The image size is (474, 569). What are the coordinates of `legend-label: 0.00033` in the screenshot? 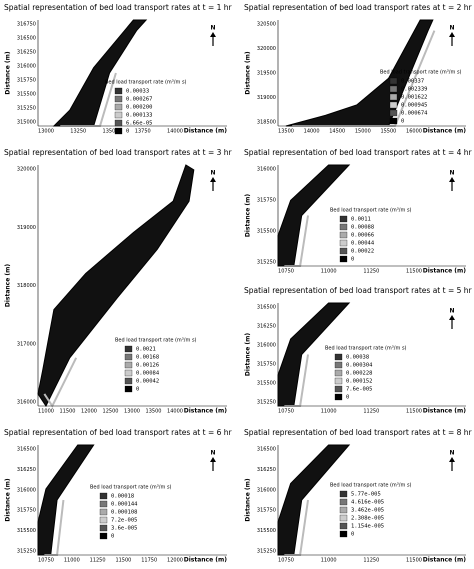 It's located at (137, 92).